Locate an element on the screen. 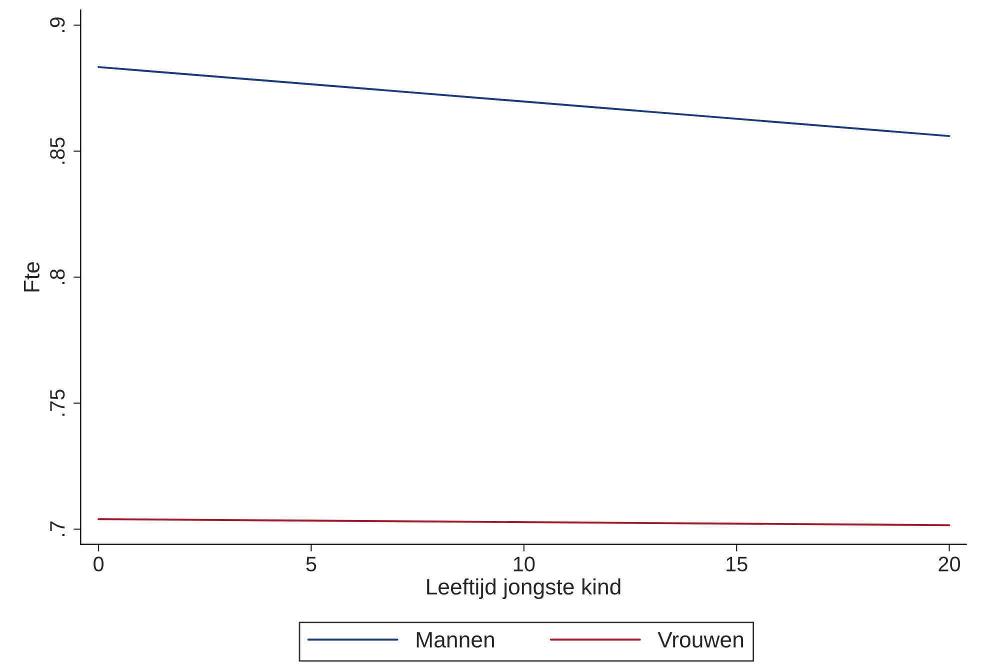 The image size is (984, 672). y-tick-label: .75 is located at coordinates (57, 403).